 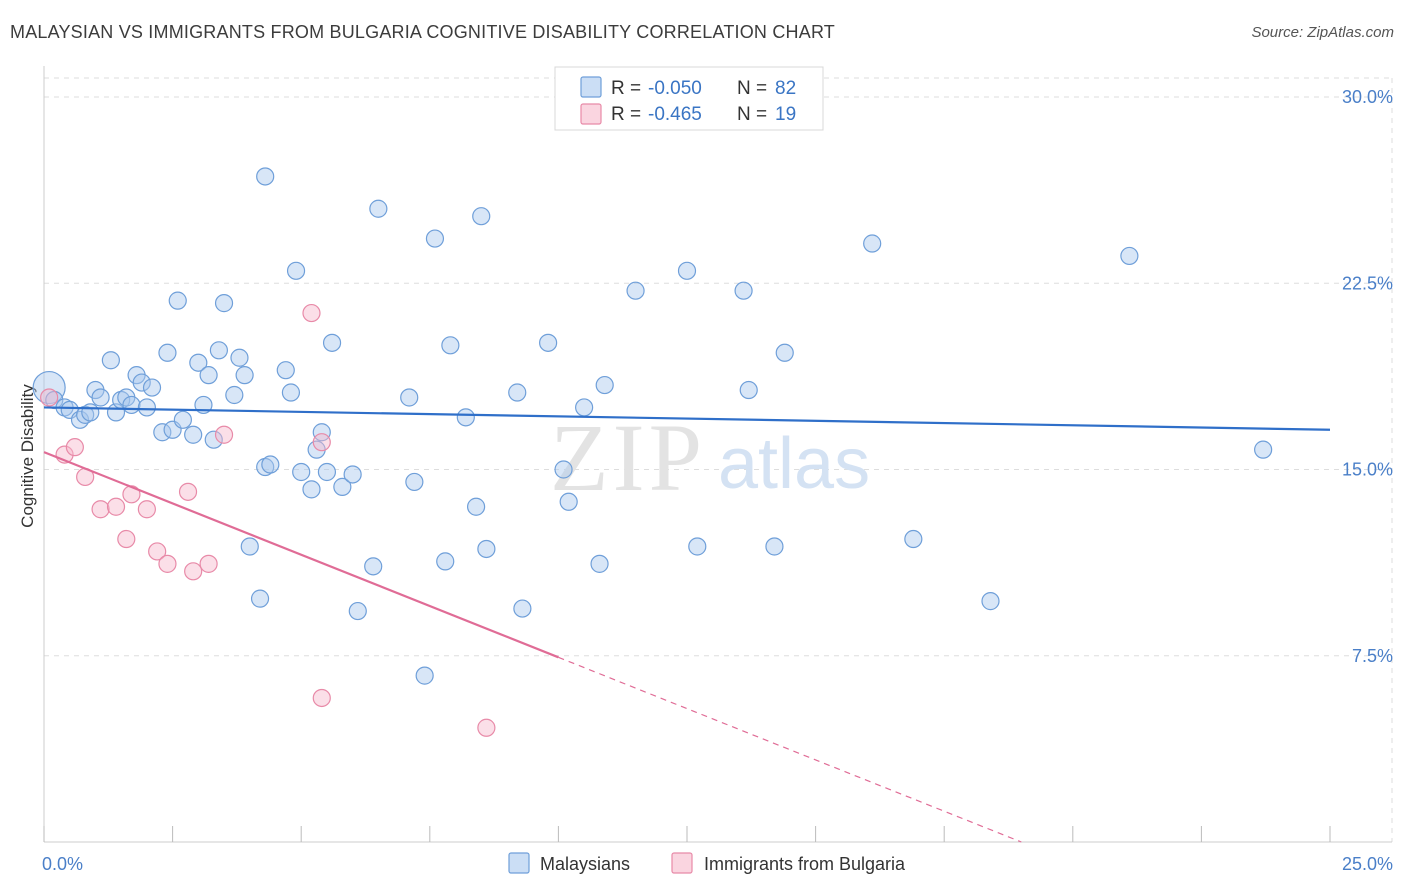 What do you see at coordinates (628, 457) in the screenshot?
I see `watermark-zip: ZIP` at bounding box center [628, 457].